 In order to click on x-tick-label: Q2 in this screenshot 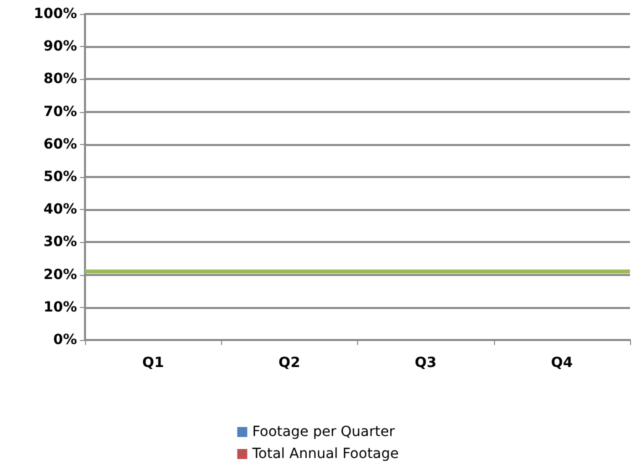, I will do `click(289, 363)`.